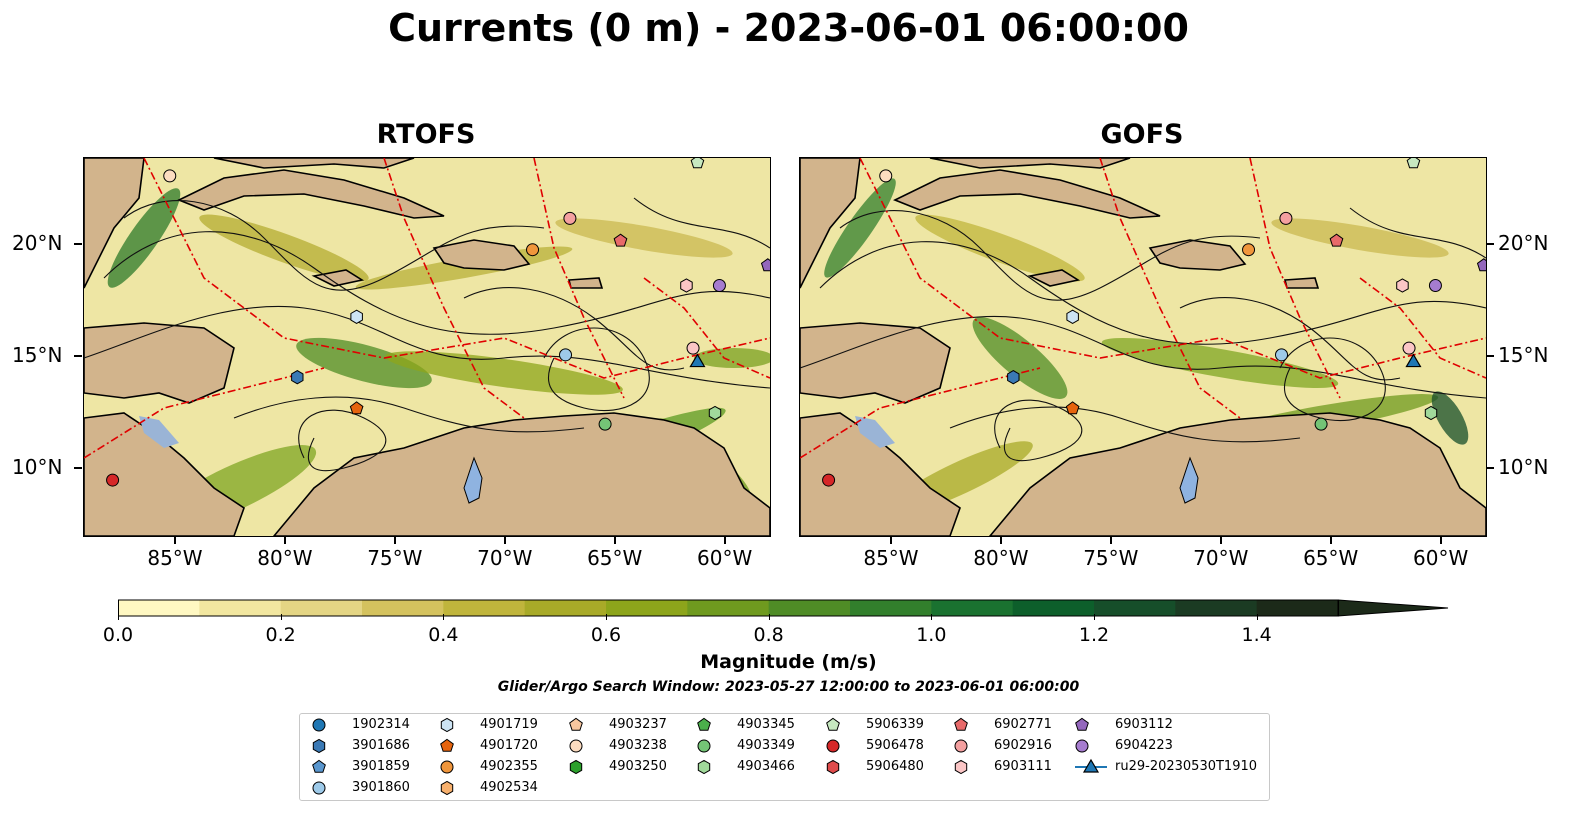 The image size is (1577, 827). What do you see at coordinates (895, 766) in the screenshot?
I see `legend-label: 5906480` at bounding box center [895, 766].